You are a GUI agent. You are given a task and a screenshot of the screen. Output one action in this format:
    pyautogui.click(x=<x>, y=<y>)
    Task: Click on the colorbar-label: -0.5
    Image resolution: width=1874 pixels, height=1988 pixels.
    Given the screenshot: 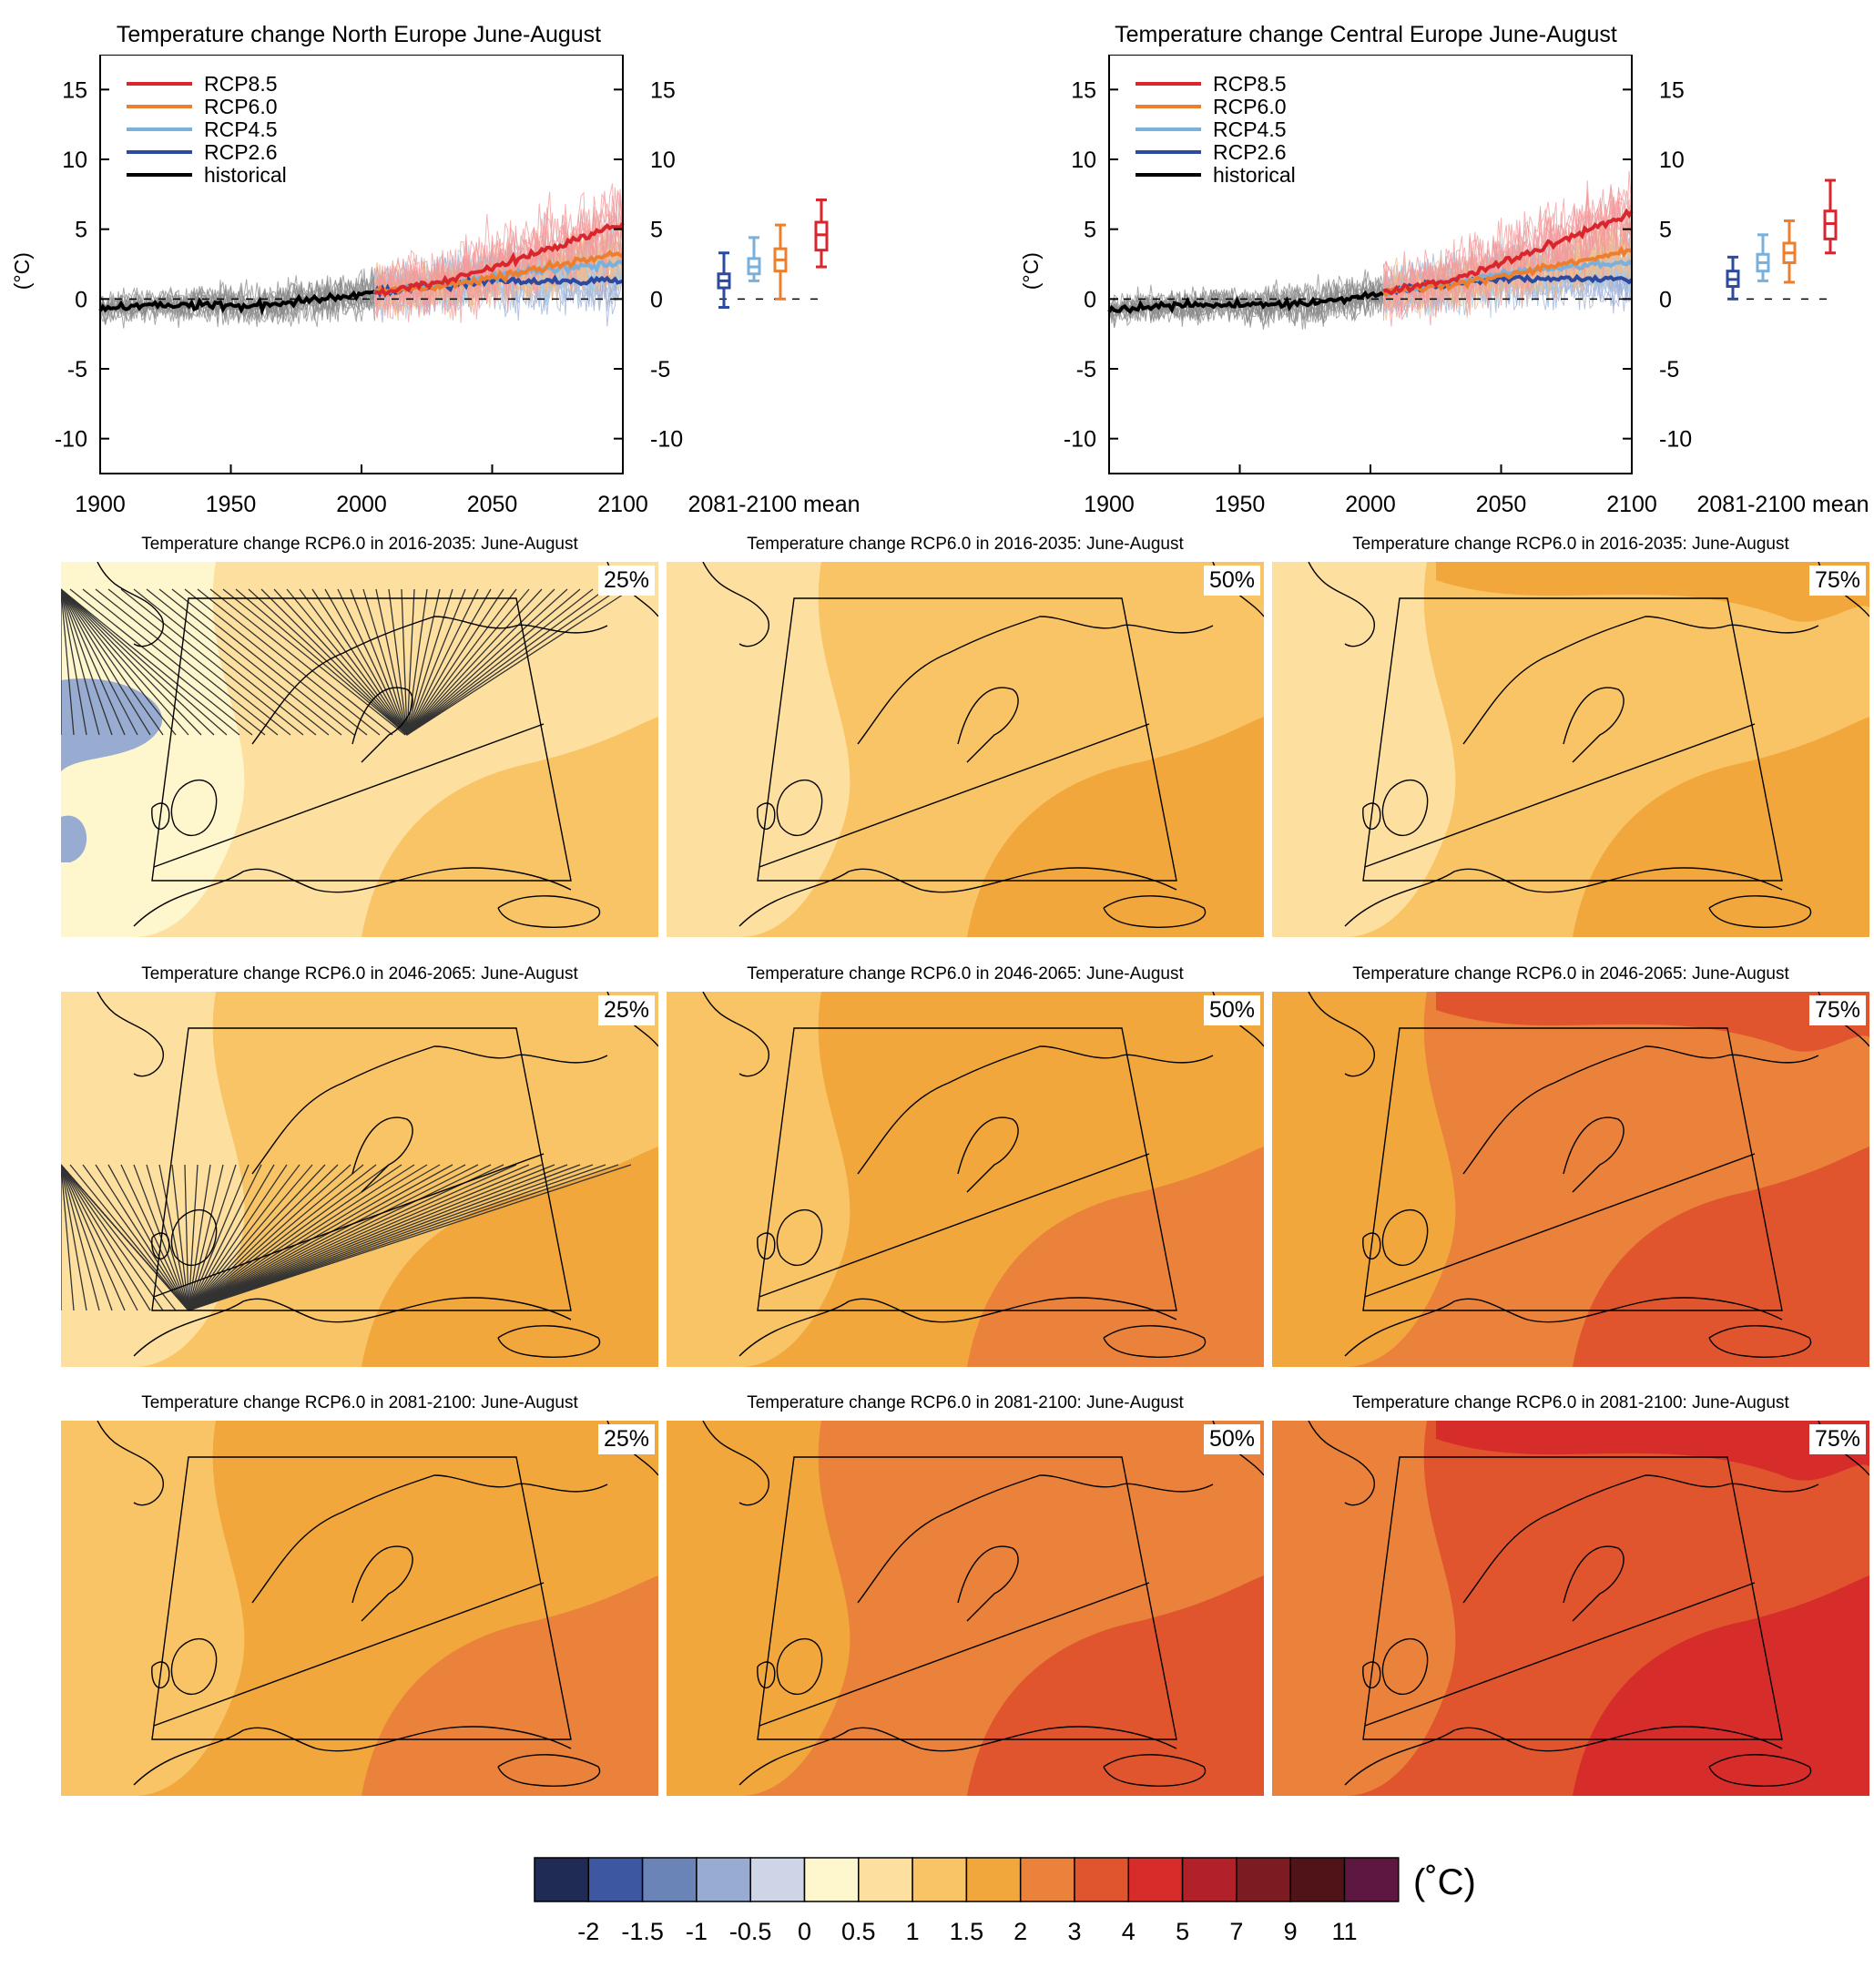 What is the action you would take?
    pyautogui.click(x=750, y=1932)
    